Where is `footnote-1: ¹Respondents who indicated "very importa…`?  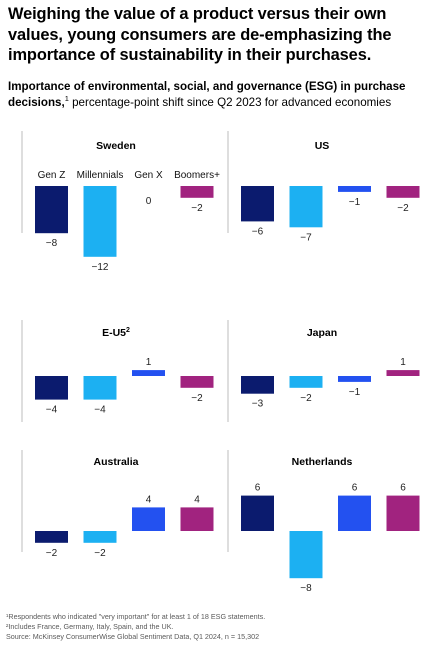
footnote-1: ¹Respondents who indicated "very importa… is located at coordinates (136, 616).